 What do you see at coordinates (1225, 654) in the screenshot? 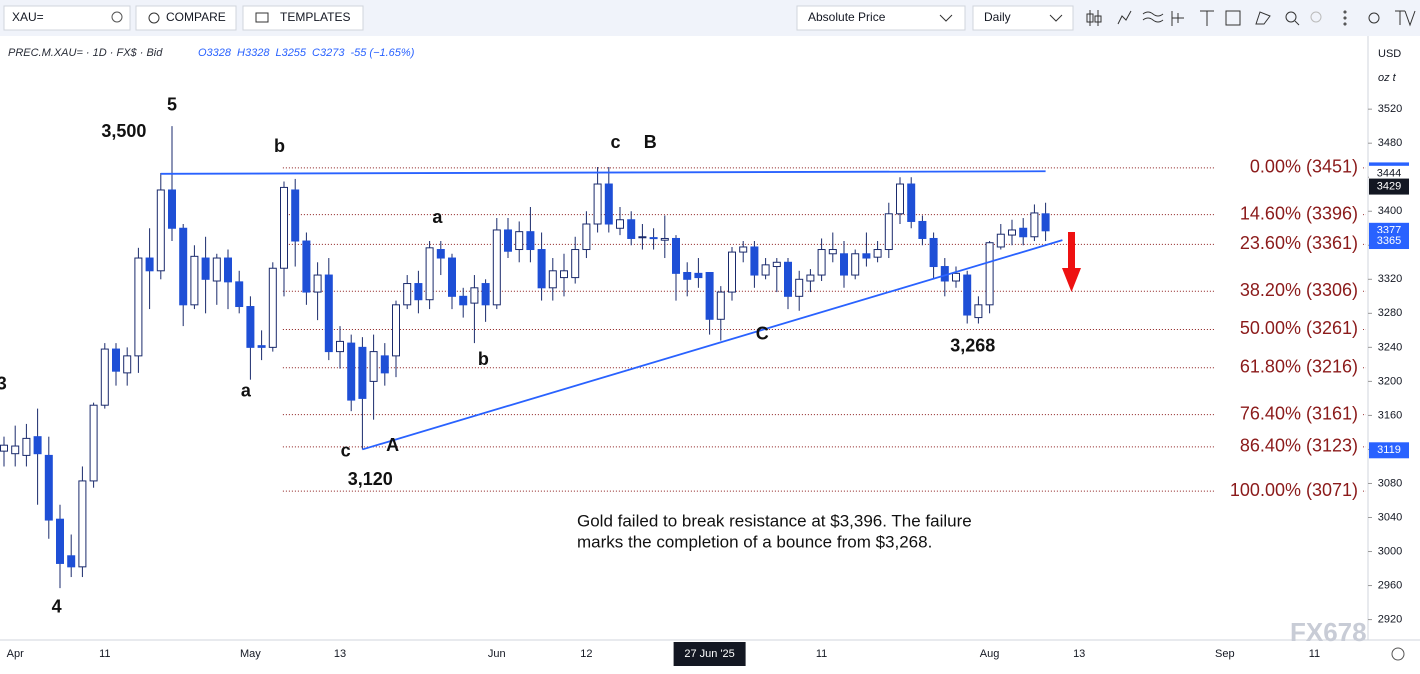
I see `x-tick-label: Sep` at bounding box center [1225, 654].